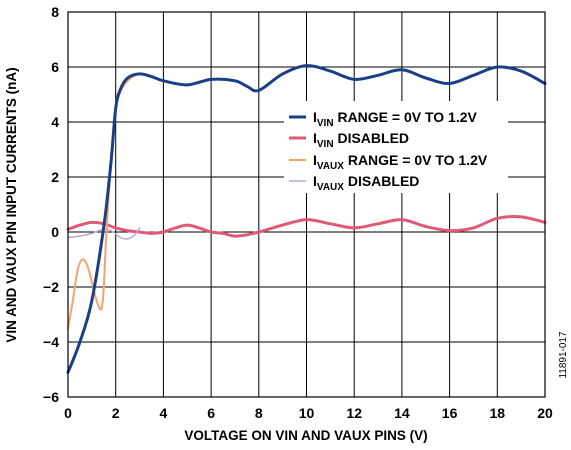 The image size is (571, 450). I want to click on y-axis-label: VIN AND VAUX PIN INPUT CURRENTS (nA), so click(11, 204).